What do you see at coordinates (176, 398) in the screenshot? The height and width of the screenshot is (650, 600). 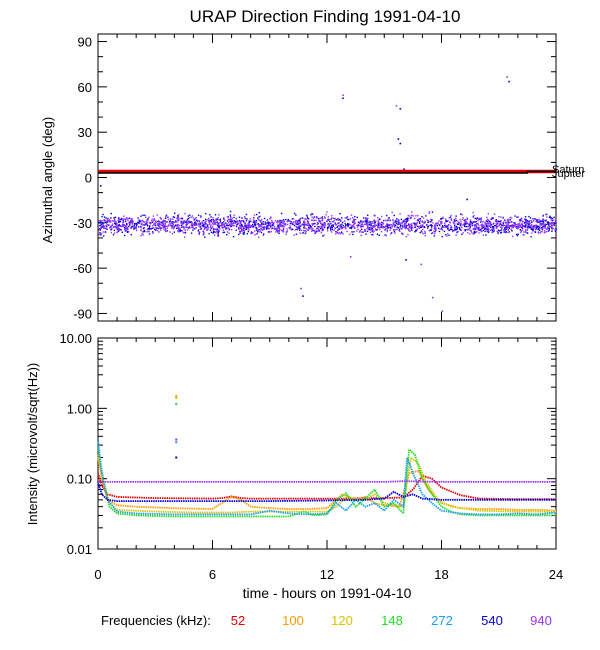 I see `in-outlier-point` at bounding box center [176, 398].